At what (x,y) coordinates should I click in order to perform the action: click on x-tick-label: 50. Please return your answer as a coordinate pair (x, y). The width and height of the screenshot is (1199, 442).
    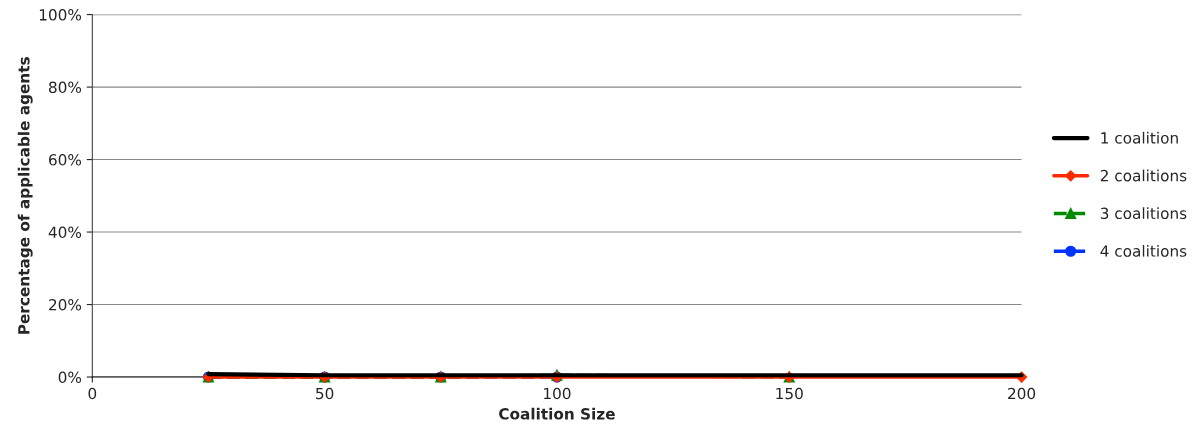
    Looking at the image, I should click on (325, 393).